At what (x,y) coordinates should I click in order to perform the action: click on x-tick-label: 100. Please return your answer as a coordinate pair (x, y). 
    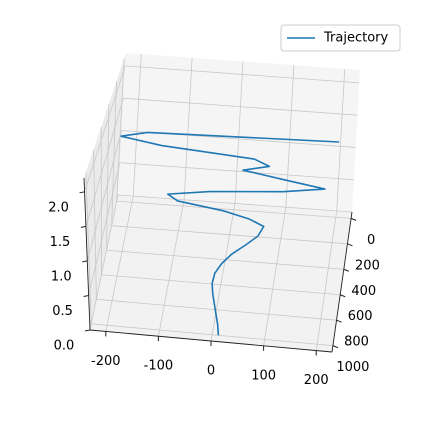
    Looking at the image, I should click on (263, 375).